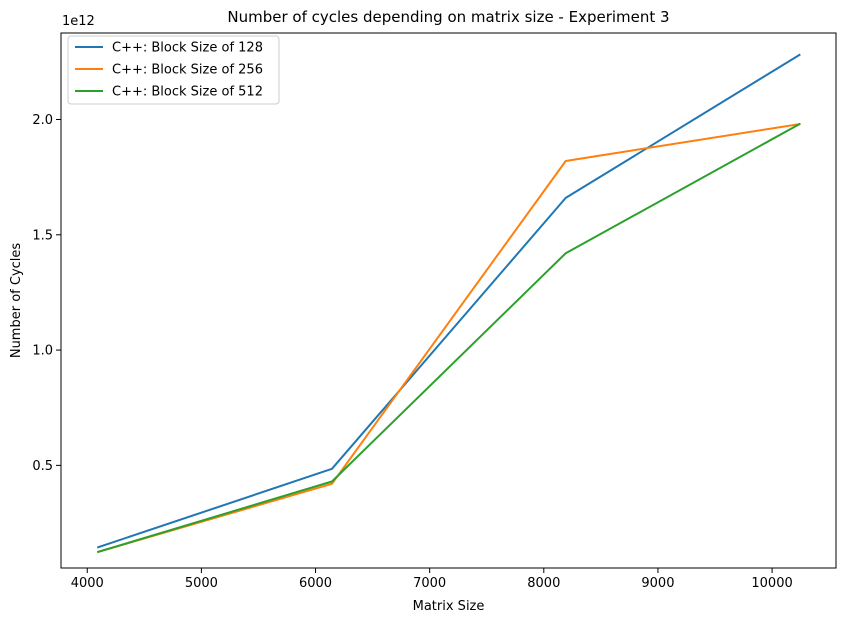 The height and width of the screenshot is (622, 846). What do you see at coordinates (429, 583) in the screenshot?
I see `x-tick-label: 7000` at bounding box center [429, 583].